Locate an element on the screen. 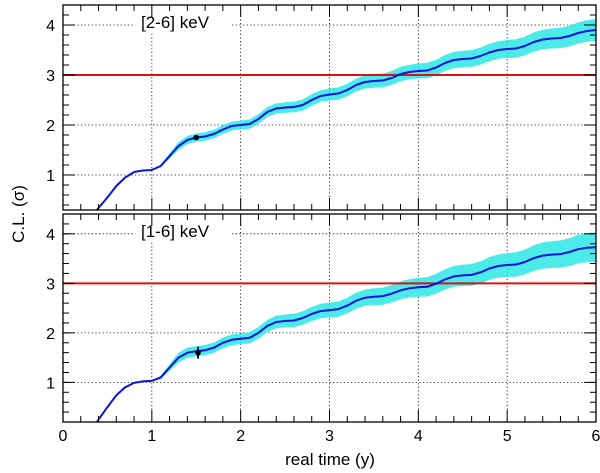 This screenshot has height=473, width=600. x-tick-label: 5 is located at coordinates (507, 436).